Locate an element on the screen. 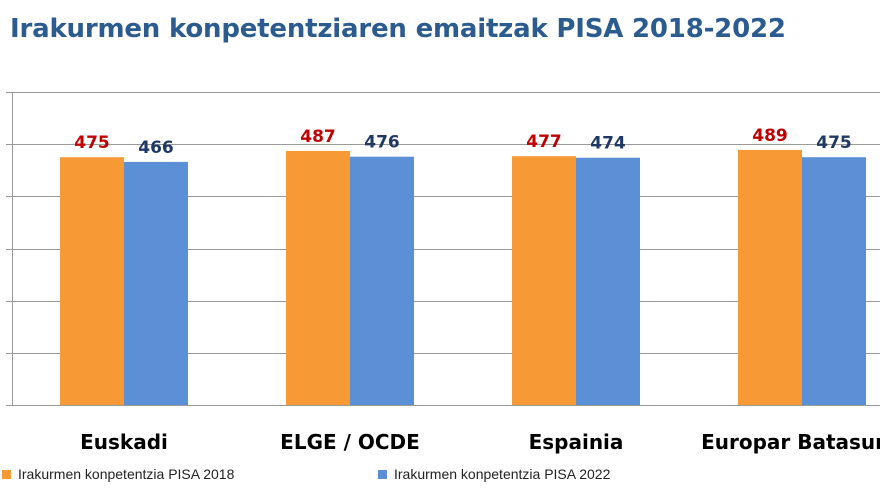  category-label: Europar Batasuna is located at coordinates (790, 442).